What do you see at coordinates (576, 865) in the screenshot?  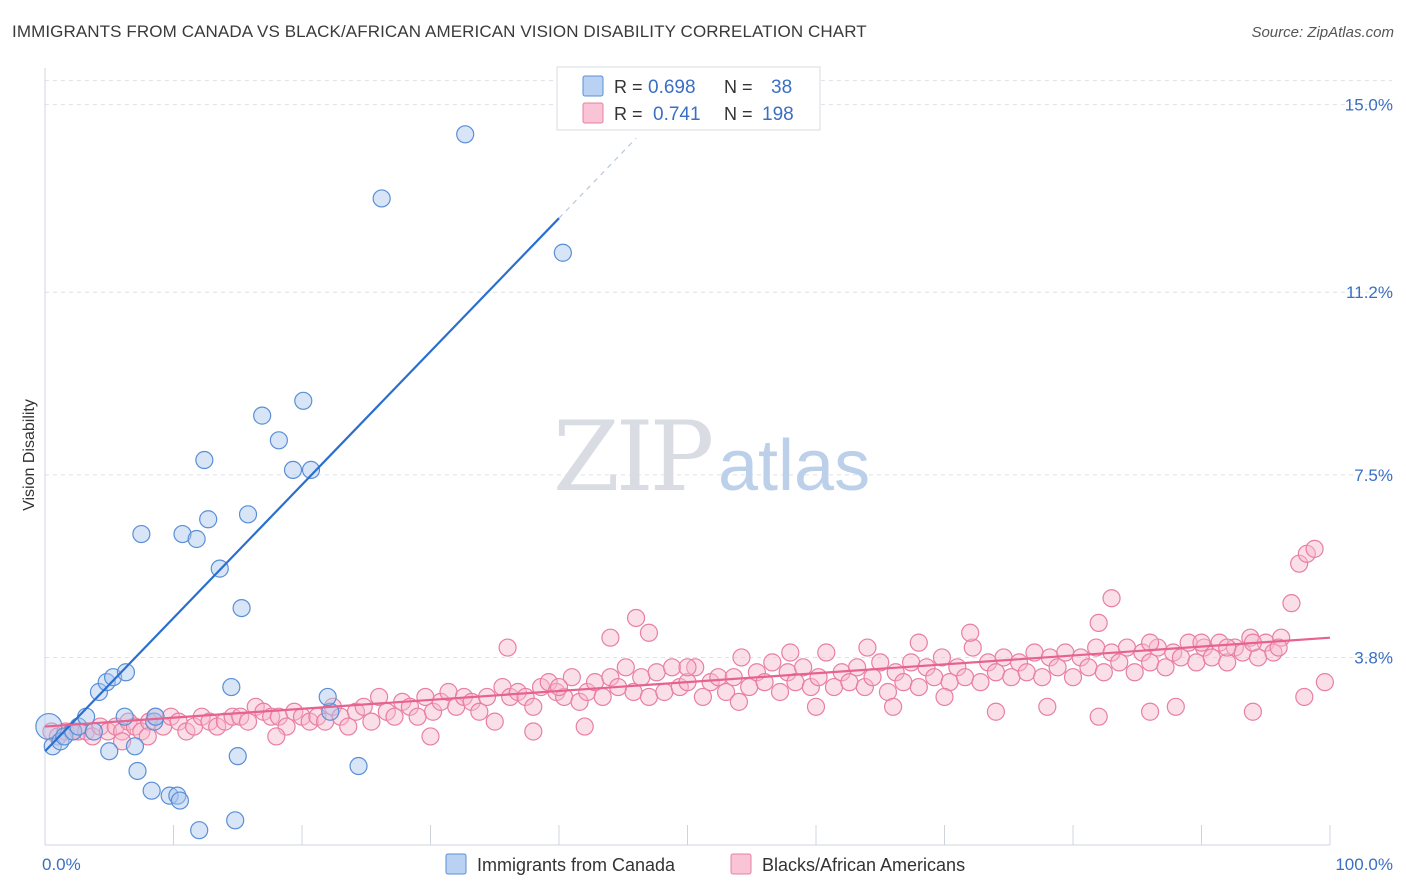 I see `bottom-legend-label-blue: Immigrants from Canada` at bounding box center [576, 865].